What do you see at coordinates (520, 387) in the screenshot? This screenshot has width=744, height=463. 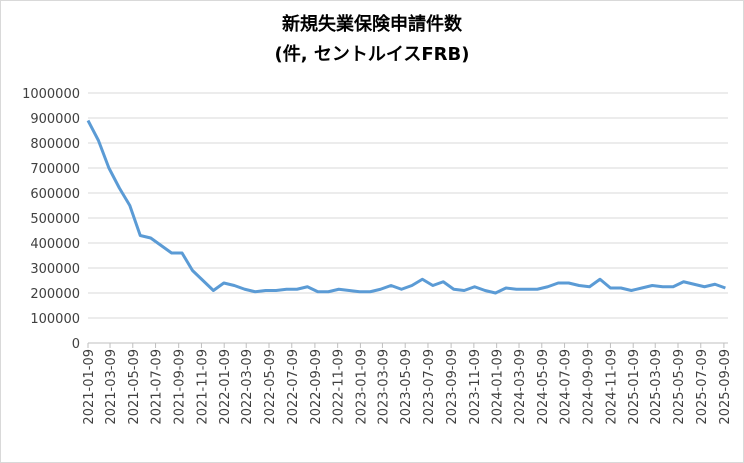 I see `x-tick-label: 2024-03-09` at bounding box center [520, 387].